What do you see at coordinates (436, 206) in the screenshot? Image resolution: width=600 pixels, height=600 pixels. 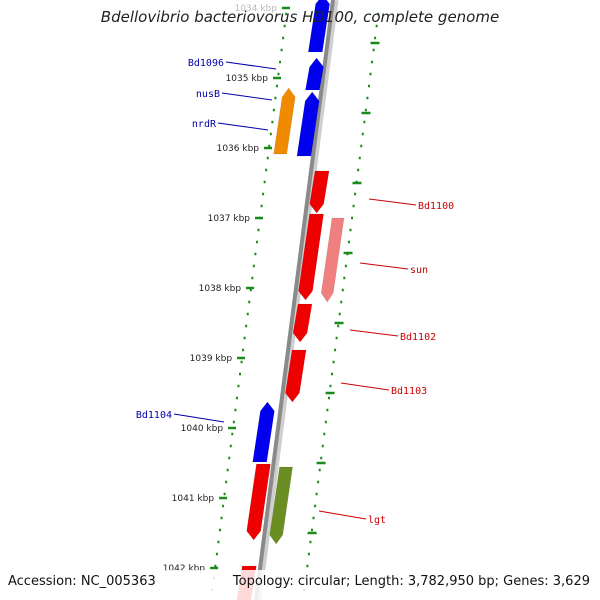 I see `gene-label-right: Bd1100` at bounding box center [436, 206].